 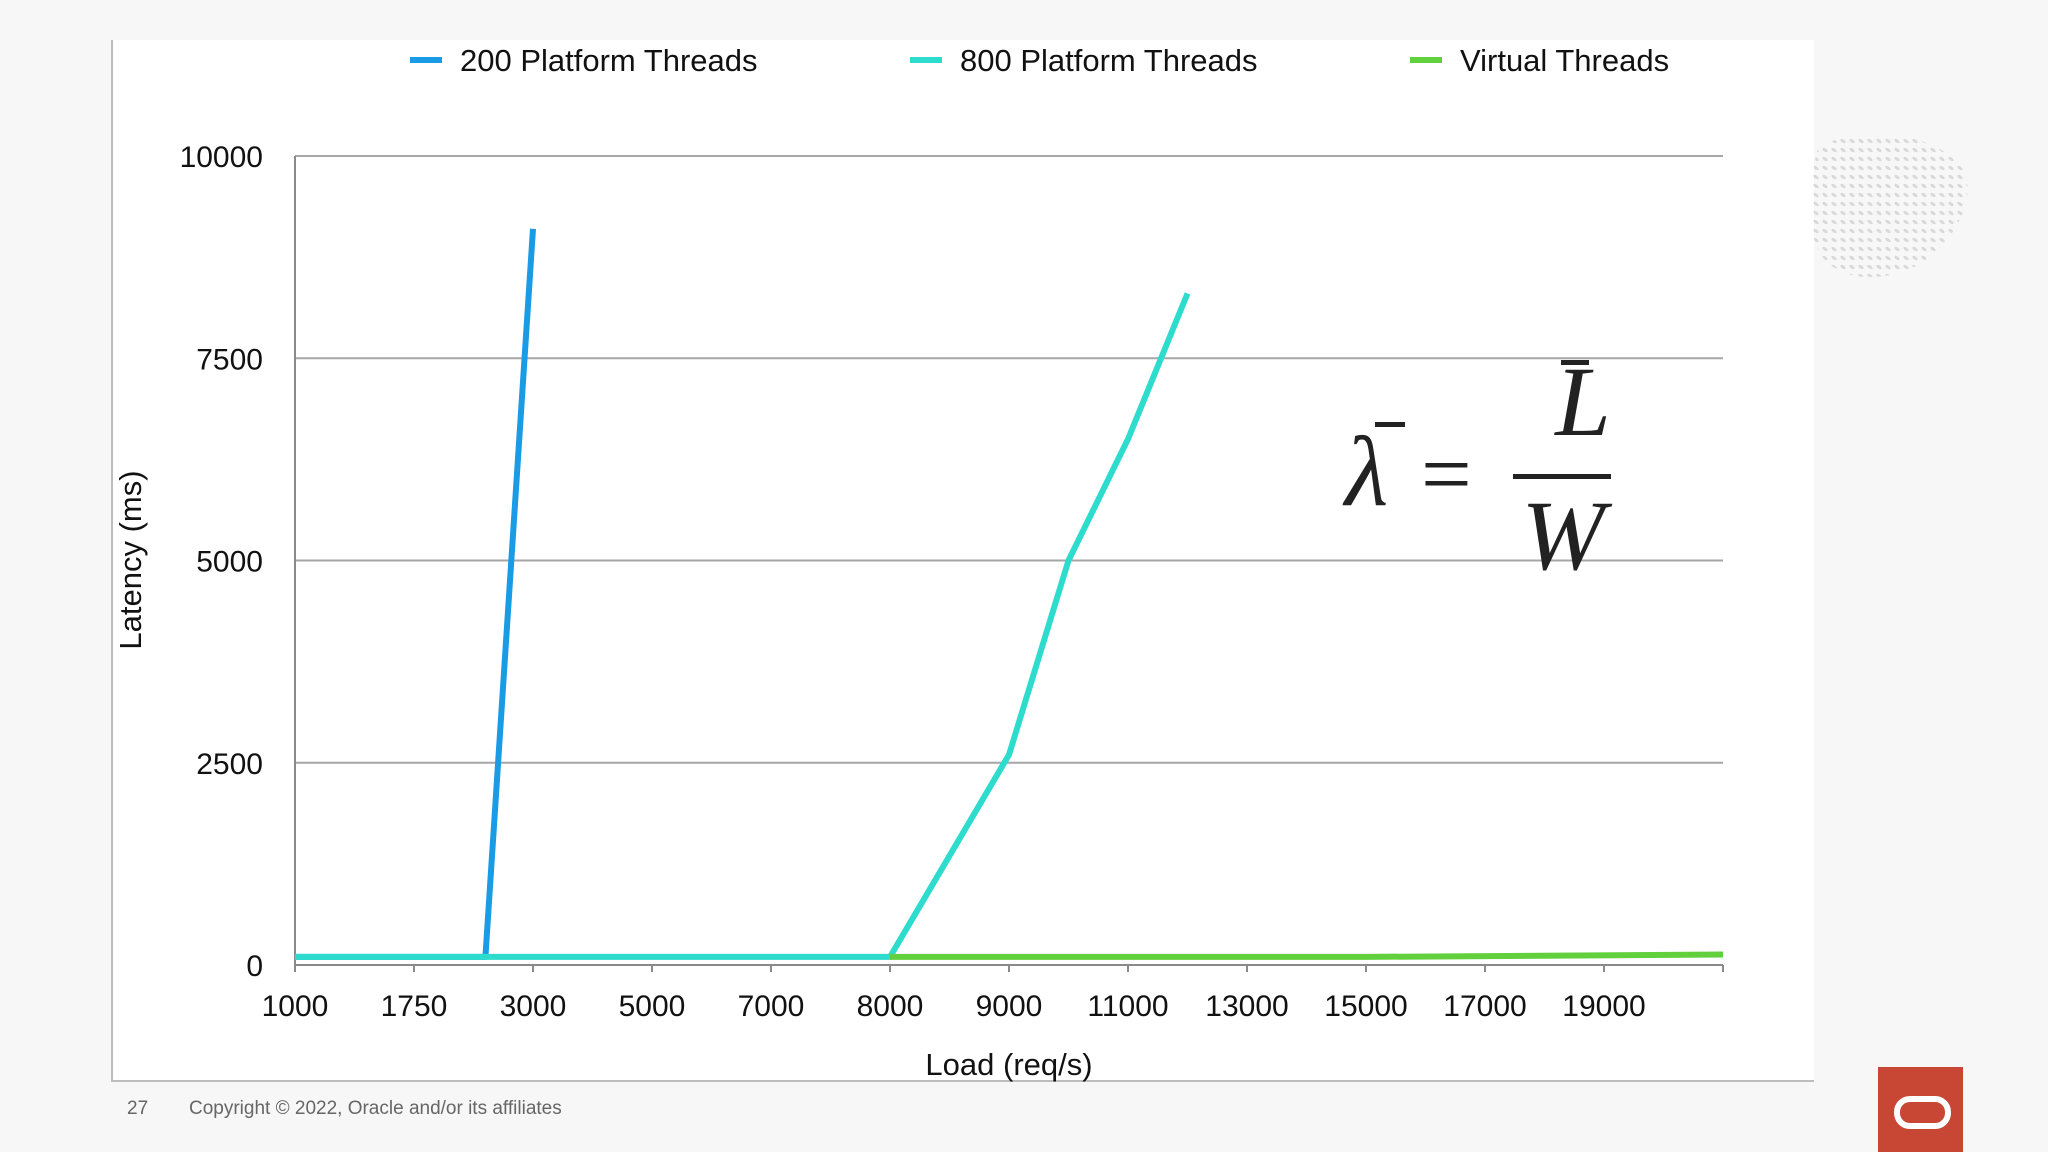 I want to click on oracle-logo-icon, so click(x=1920, y=1109).